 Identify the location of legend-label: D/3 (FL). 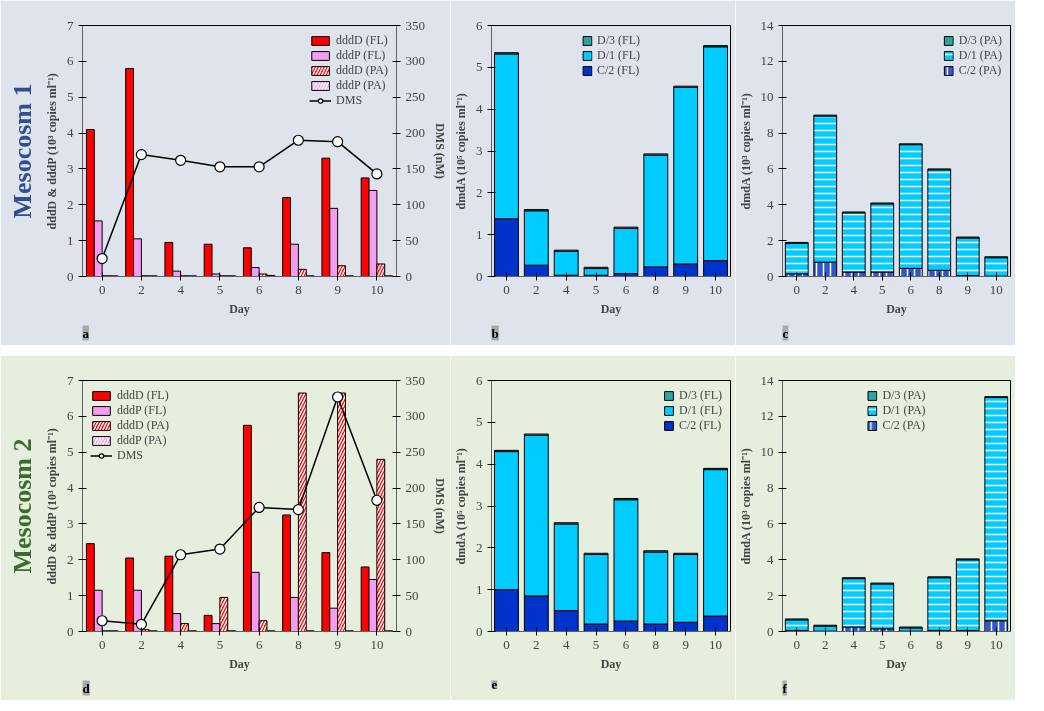
(618, 40).